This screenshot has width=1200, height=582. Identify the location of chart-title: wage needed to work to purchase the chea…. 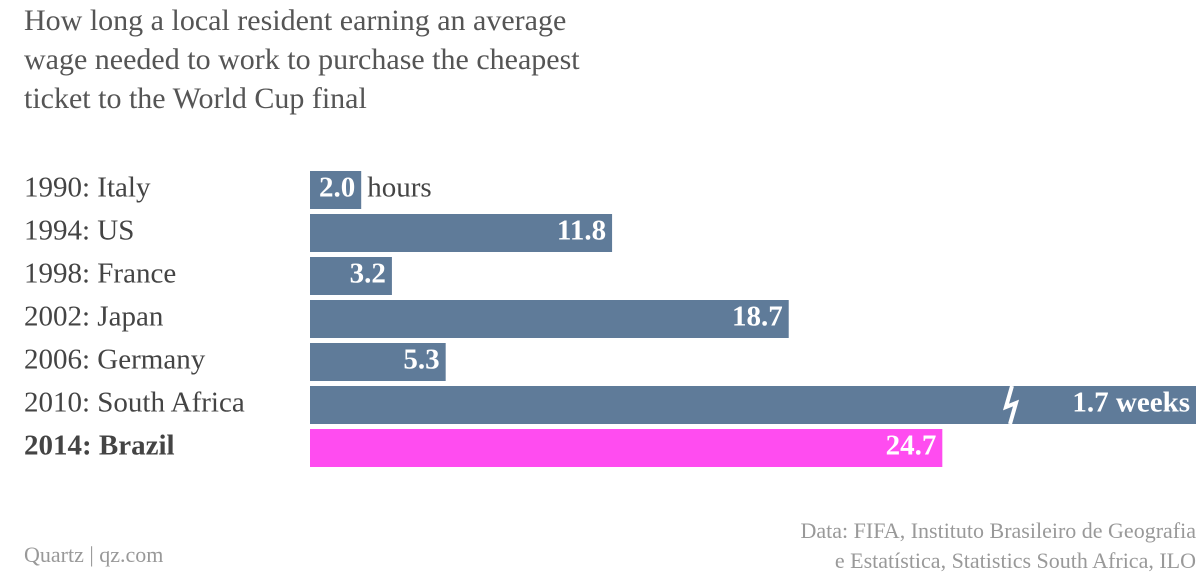
(302, 59).